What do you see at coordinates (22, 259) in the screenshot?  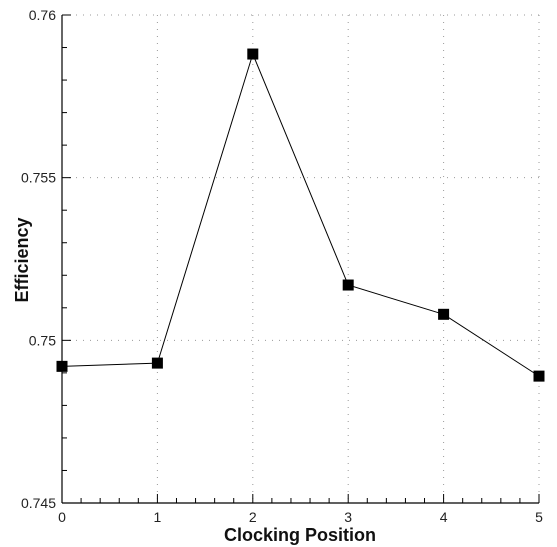 I see `y-axis-title: Efficiency` at bounding box center [22, 259].